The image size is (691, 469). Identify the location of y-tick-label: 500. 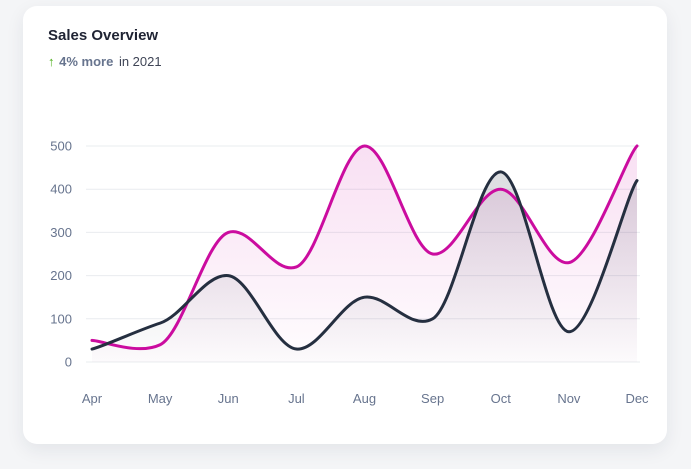
(61, 146).